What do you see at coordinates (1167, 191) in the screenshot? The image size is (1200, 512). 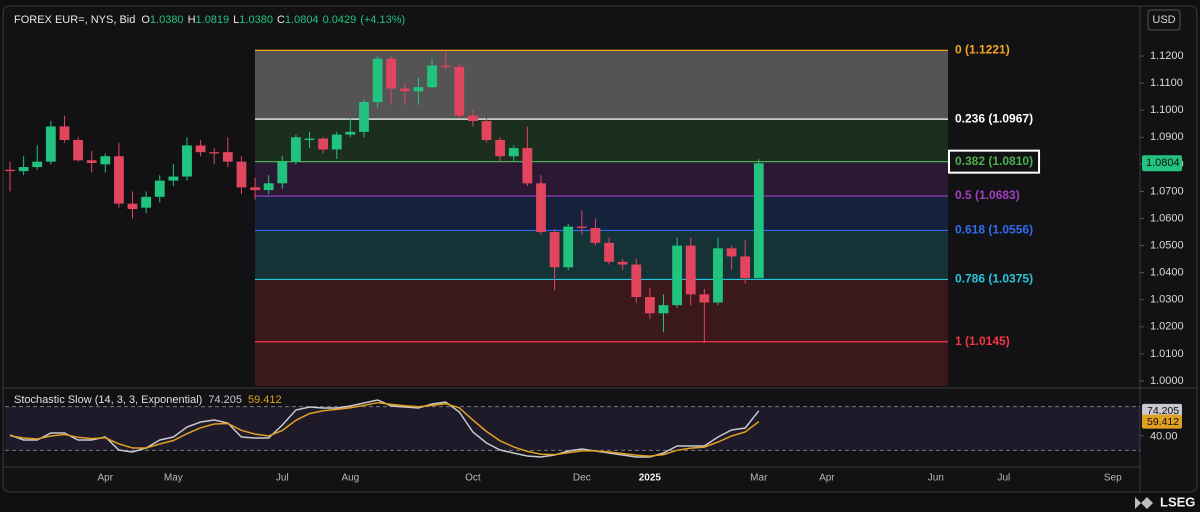 I see `y-tick-label: 1.0700` at bounding box center [1167, 191].